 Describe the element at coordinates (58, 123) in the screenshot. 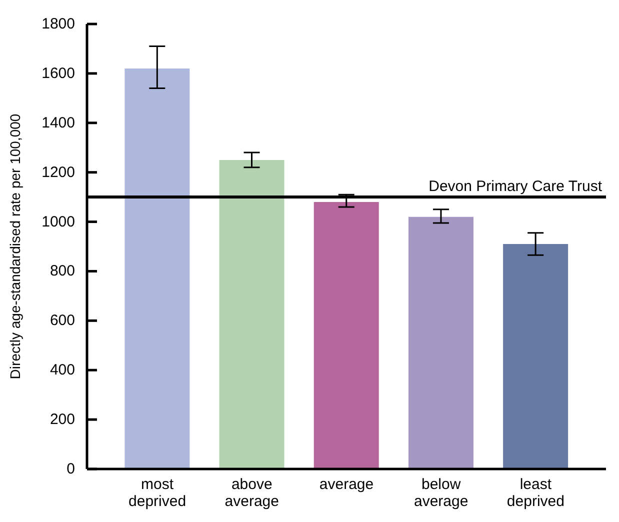

I see `y-tick-label: 1400` at that location.